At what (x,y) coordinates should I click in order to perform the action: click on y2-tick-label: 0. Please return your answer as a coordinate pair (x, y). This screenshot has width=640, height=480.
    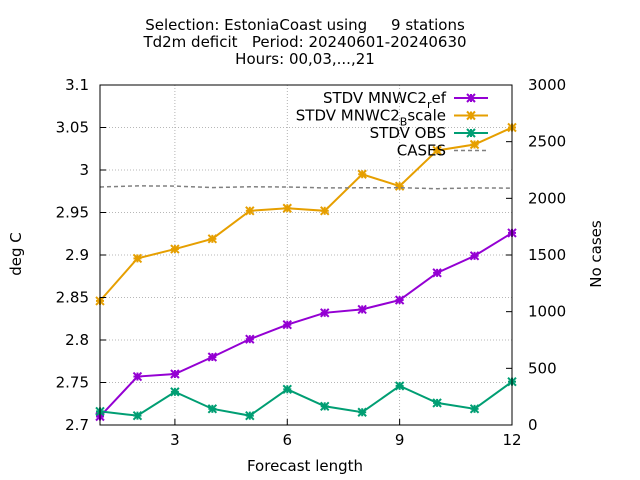
    Looking at the image, I should click on (533, 425).